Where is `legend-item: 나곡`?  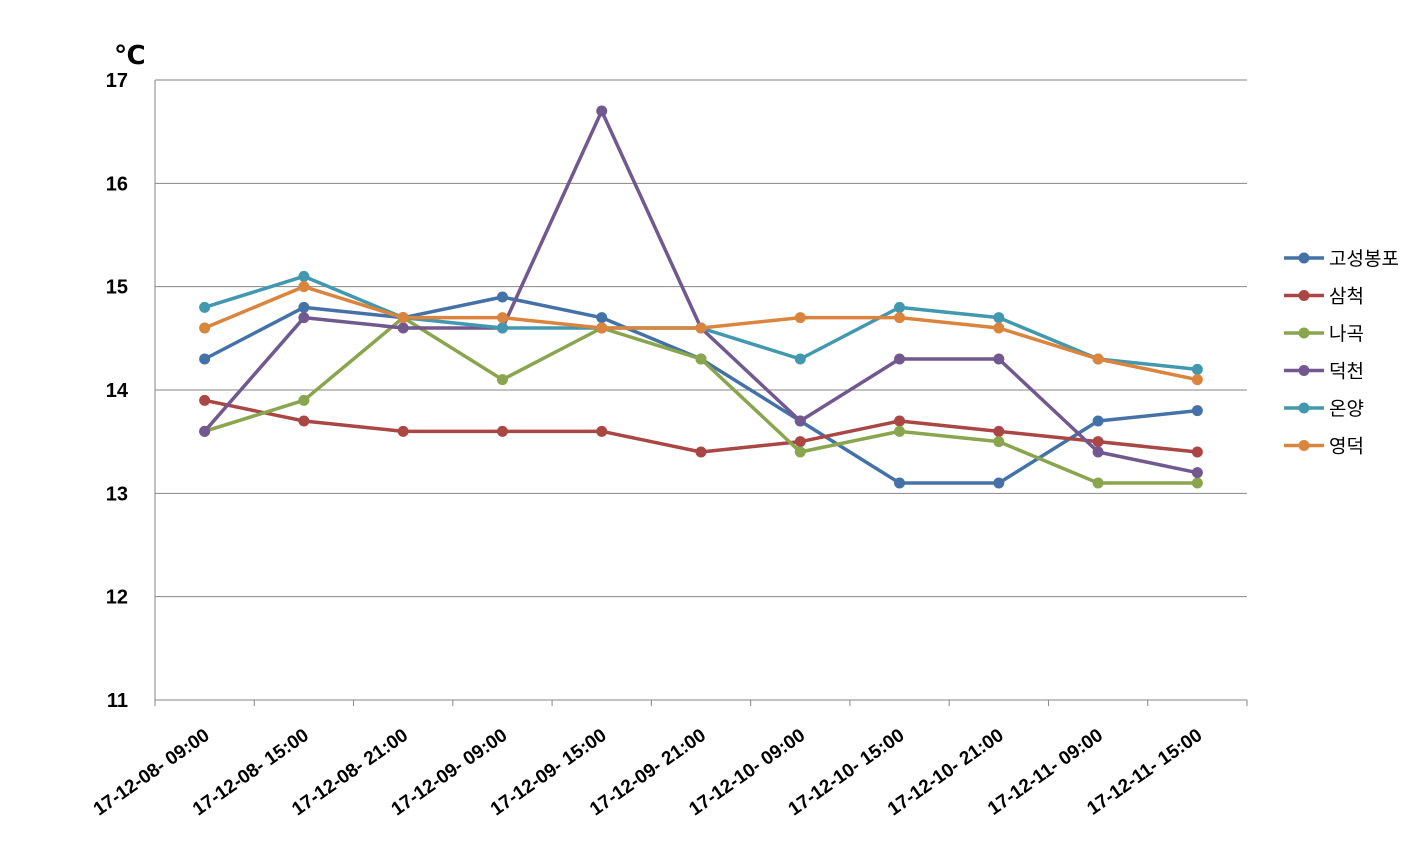
legend-item: 나곡 is located at coordinates (1324, 334).